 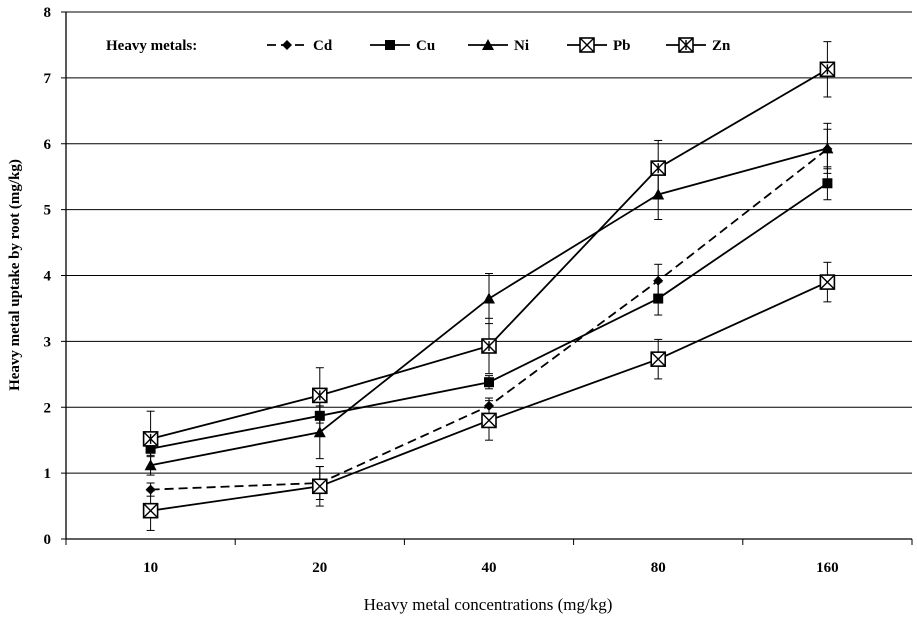 I want to click on x-tick-label: 80, so click(x=658, y=568).